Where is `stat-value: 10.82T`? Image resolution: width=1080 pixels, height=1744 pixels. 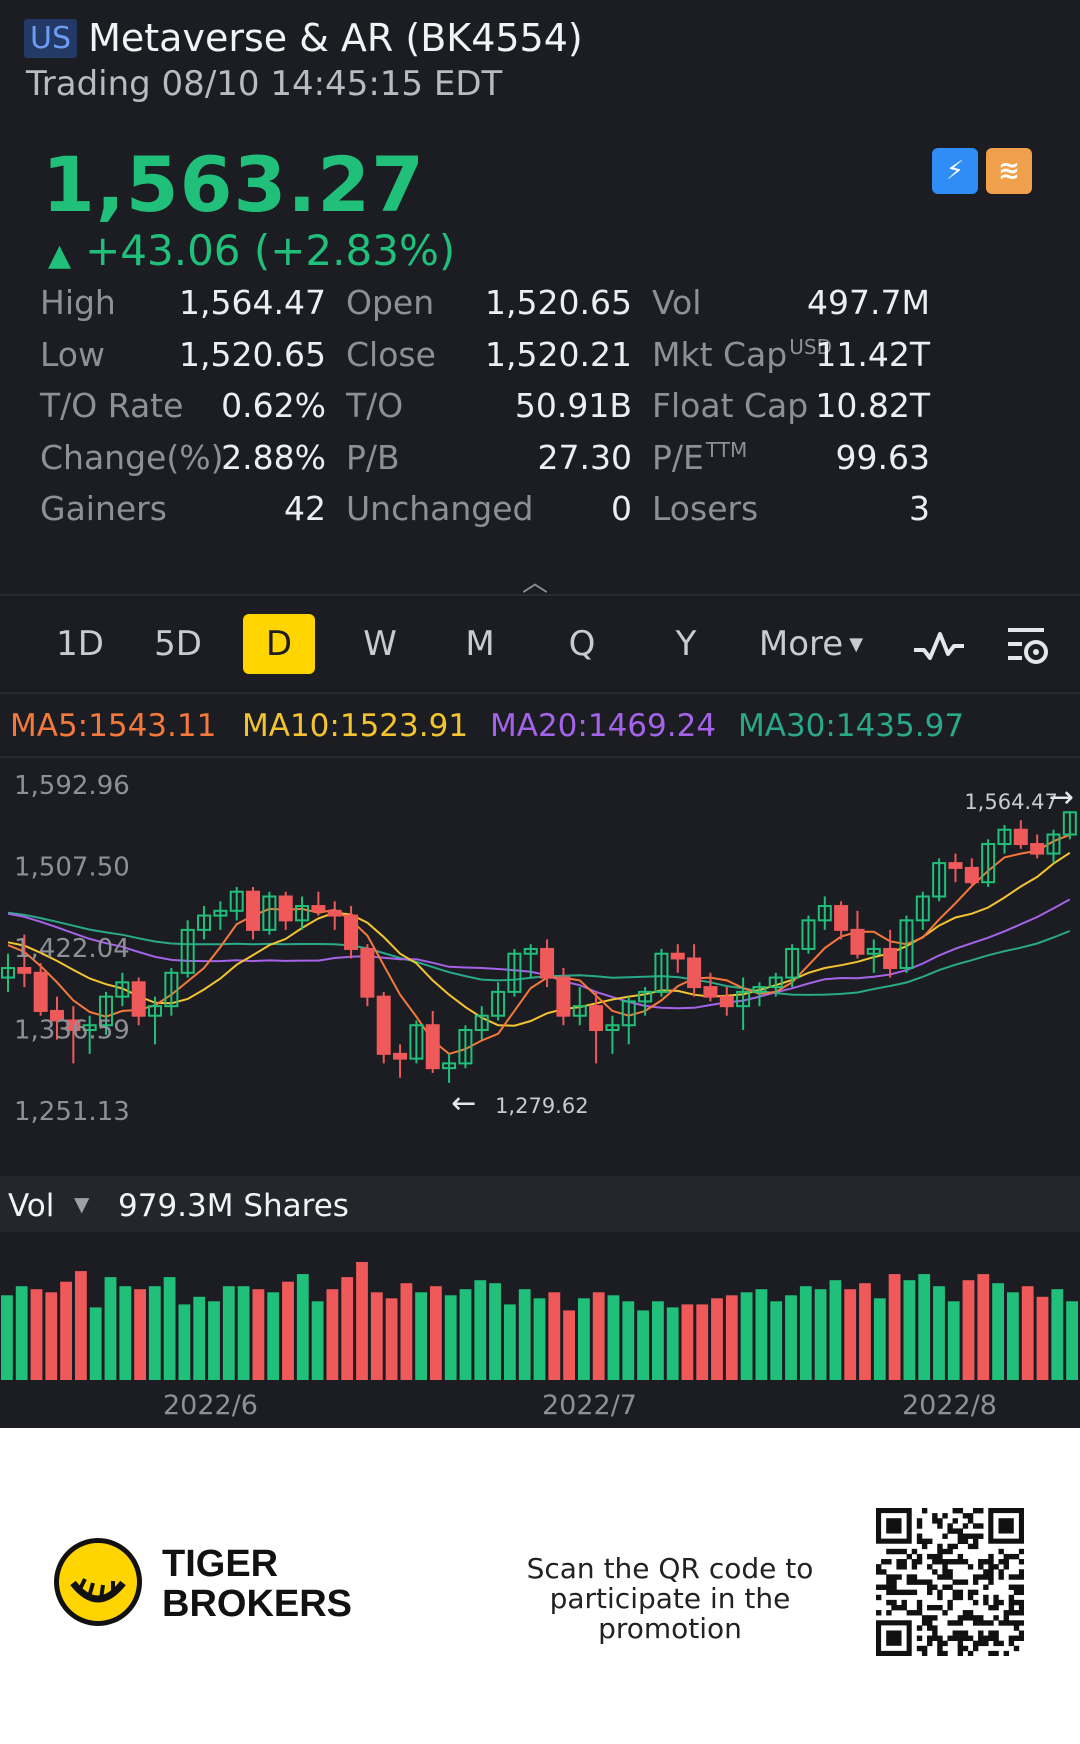 stat-value: 10.82T is located at coordinates (872, 405).